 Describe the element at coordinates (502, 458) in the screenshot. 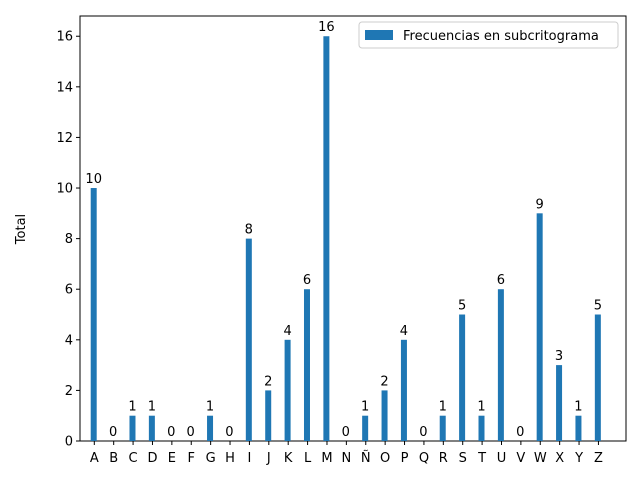

I see `x-tick-label: U` at that location.